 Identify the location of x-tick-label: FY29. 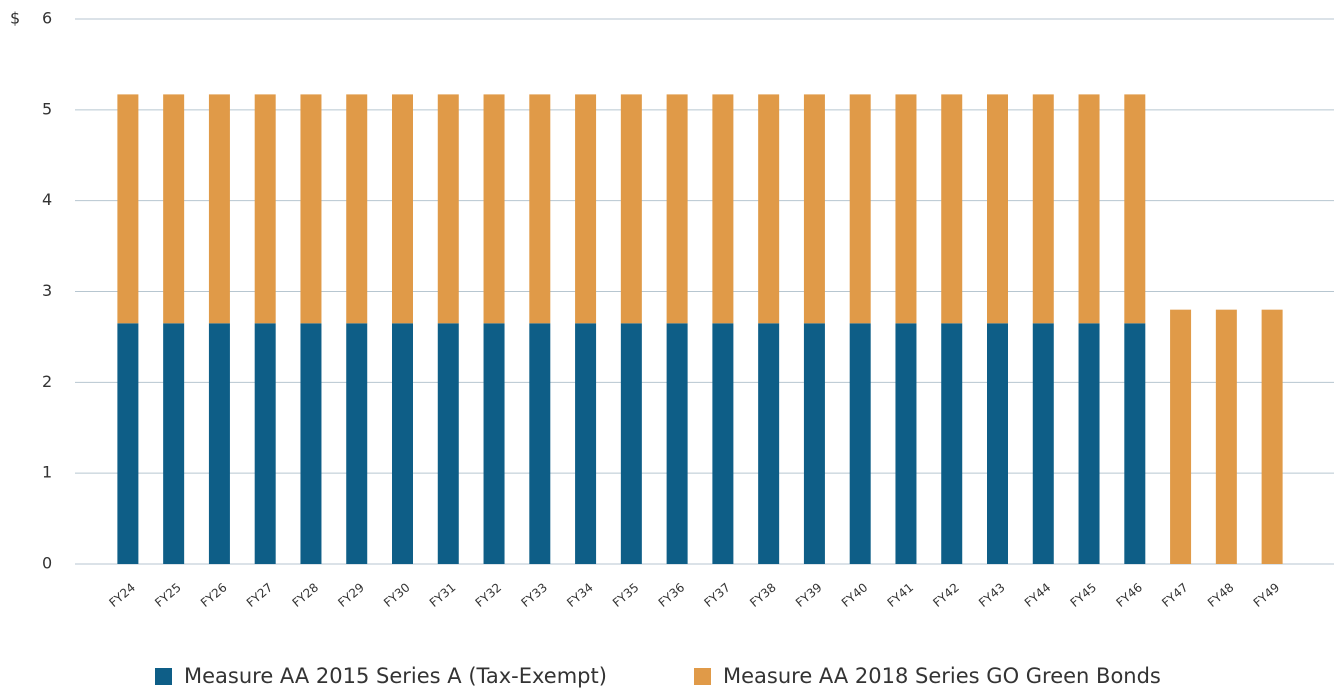
(351, 595).